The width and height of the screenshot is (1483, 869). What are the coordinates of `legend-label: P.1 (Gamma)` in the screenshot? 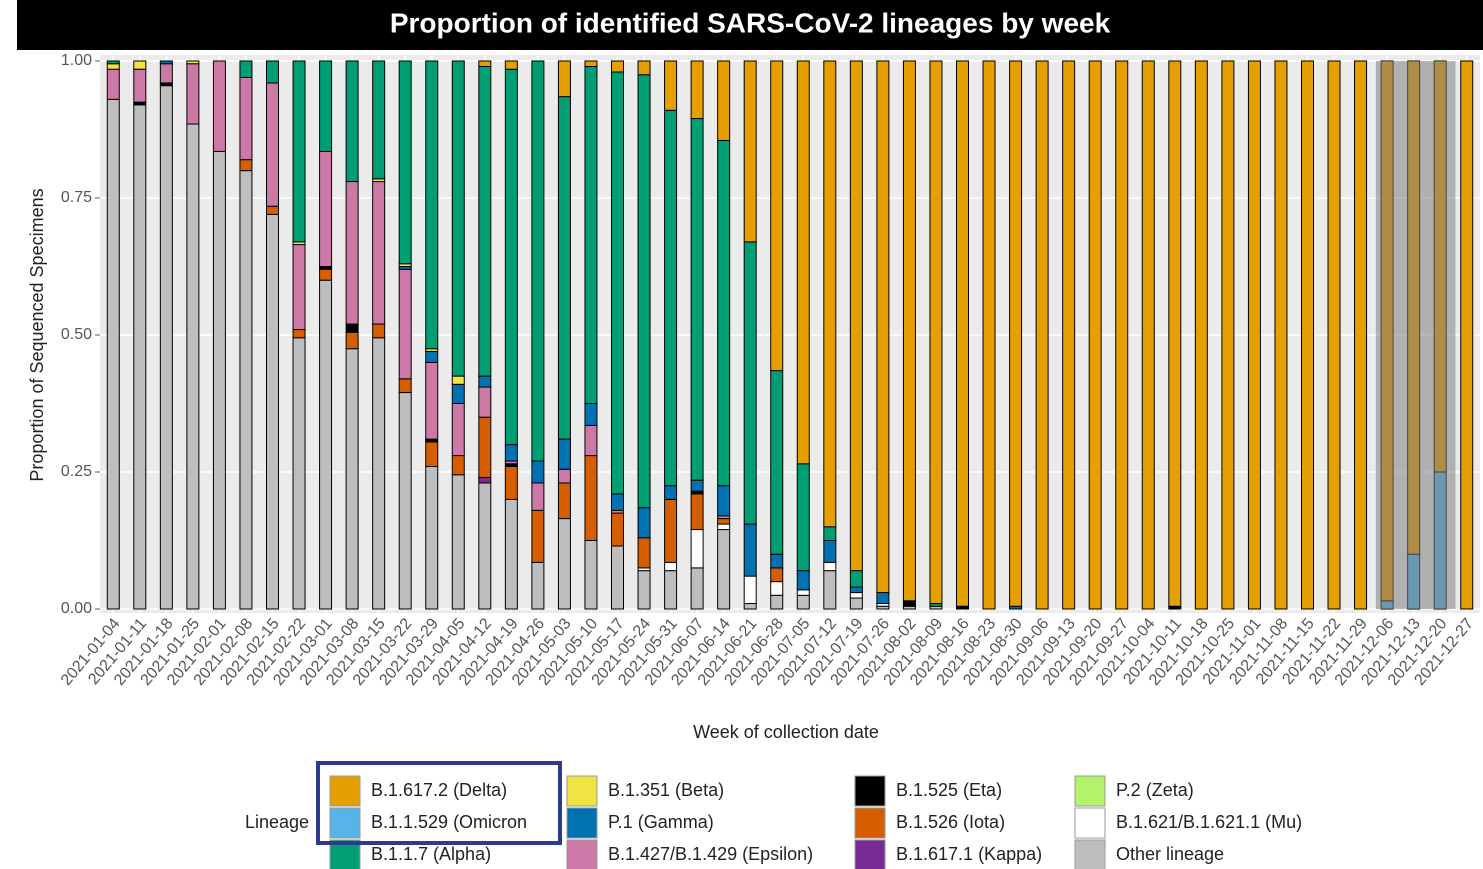 It's located at (661, 822).